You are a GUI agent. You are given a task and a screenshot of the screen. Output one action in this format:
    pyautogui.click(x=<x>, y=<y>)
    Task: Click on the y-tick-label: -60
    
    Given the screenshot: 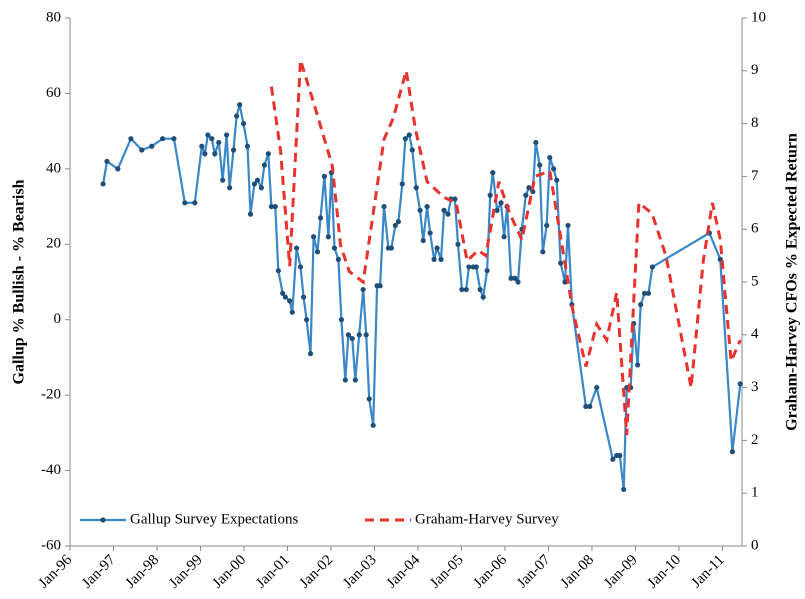 What is the action you would take?
    pyautogui.click(x=51, y=545)
    